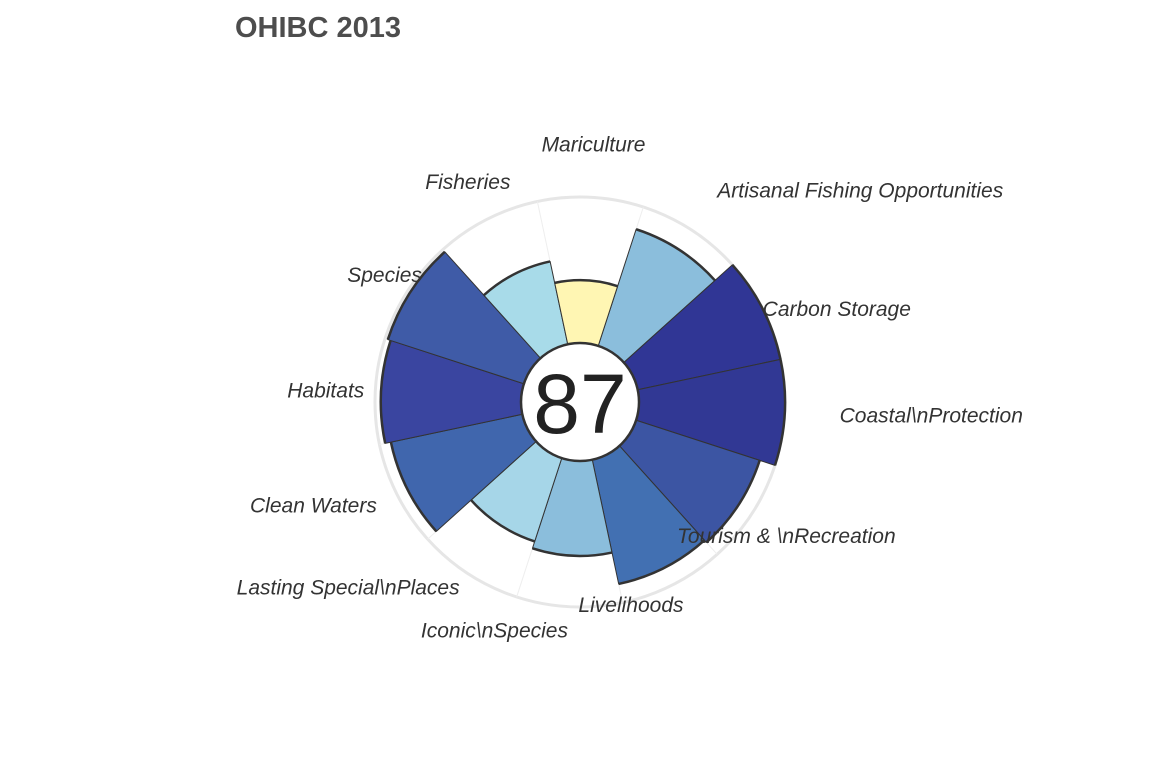 The image size is (1152, 768). I want to click on goal-label-1: Carbon Storage, so click(837, 309).